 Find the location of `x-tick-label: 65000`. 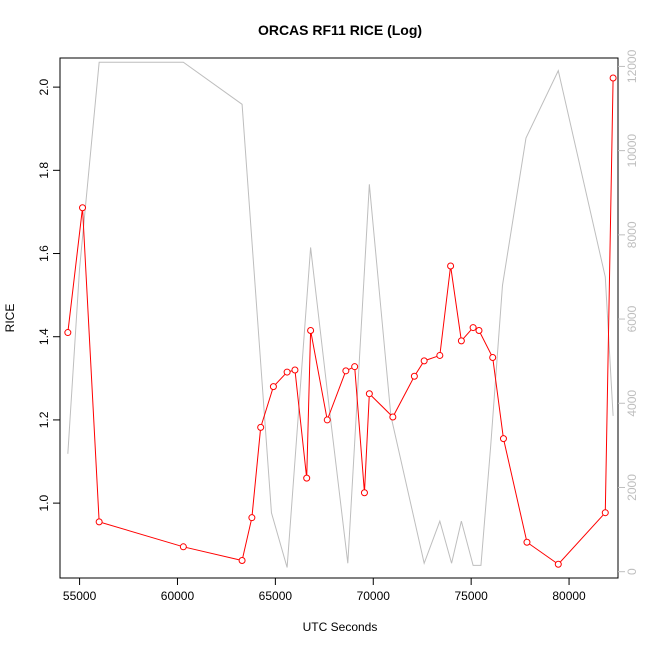

x-tick-label: 65000 is located at coordinates (276, 596).